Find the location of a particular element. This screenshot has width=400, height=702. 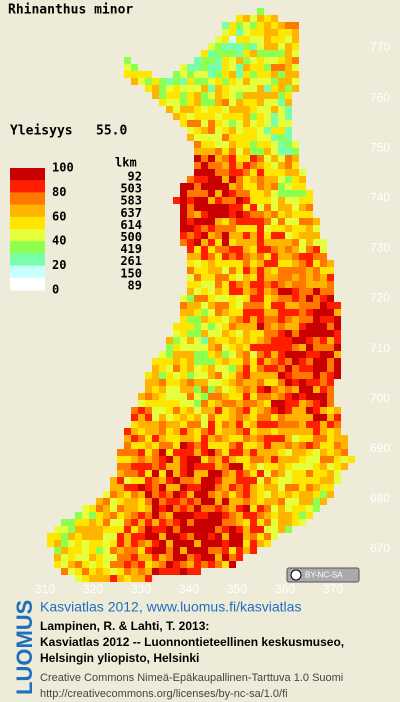

x-coordinate-label: 330 is located at coordinates (141, 589).